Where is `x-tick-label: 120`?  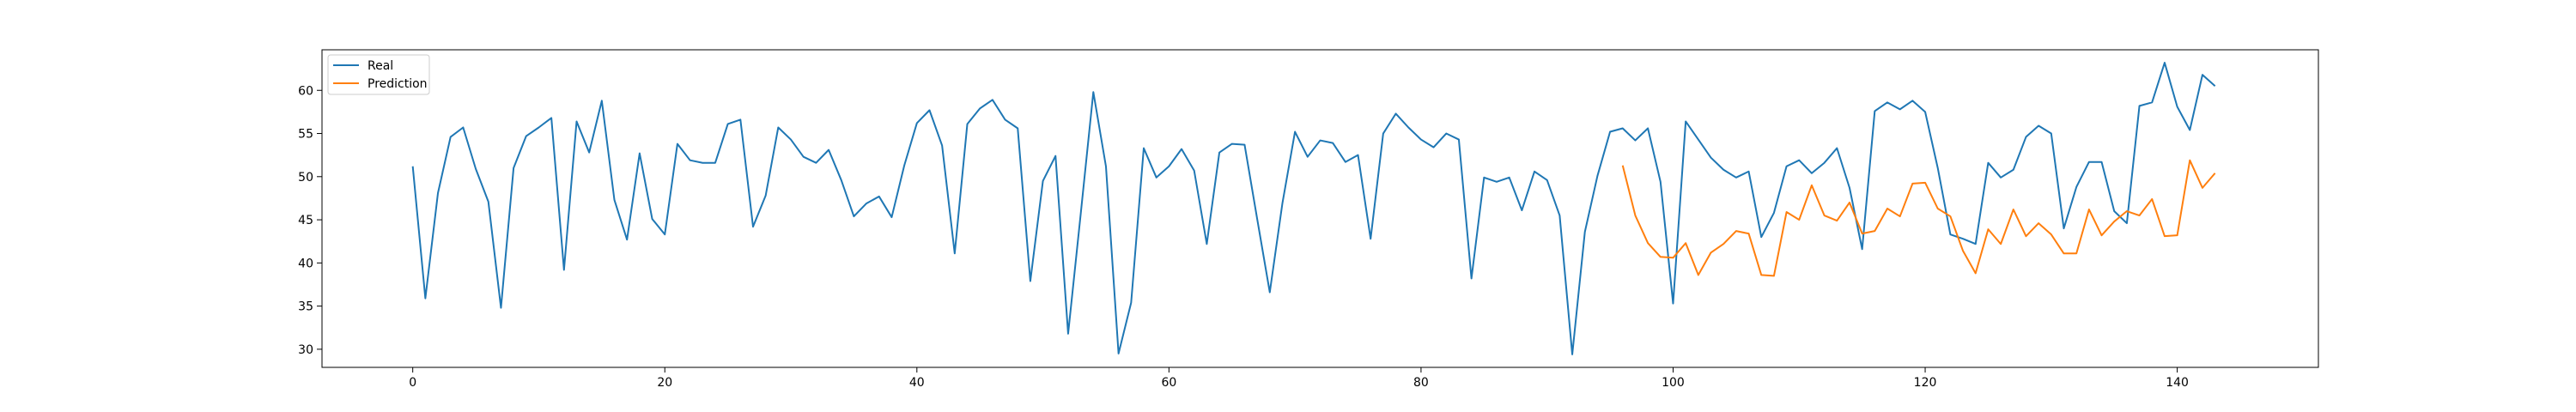
x-tick-label: 120 is located at coordinates (1925, 383).